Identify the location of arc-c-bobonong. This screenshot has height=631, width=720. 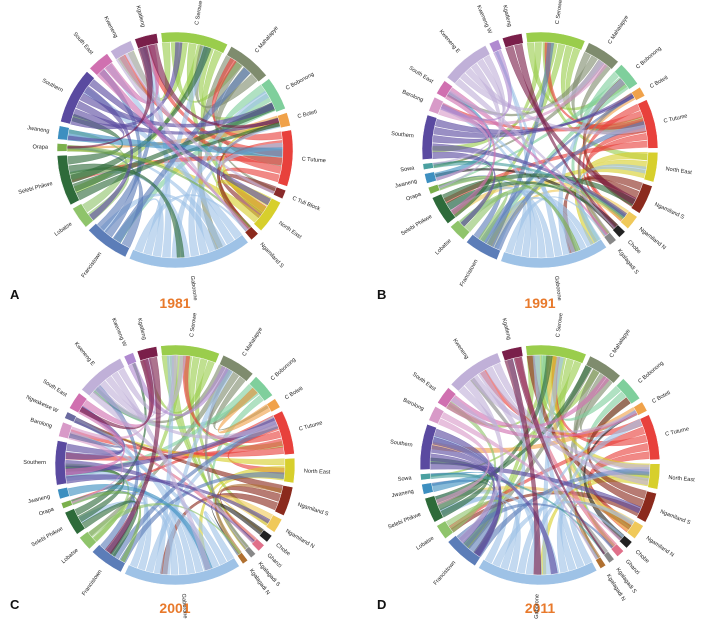
(273, 95).